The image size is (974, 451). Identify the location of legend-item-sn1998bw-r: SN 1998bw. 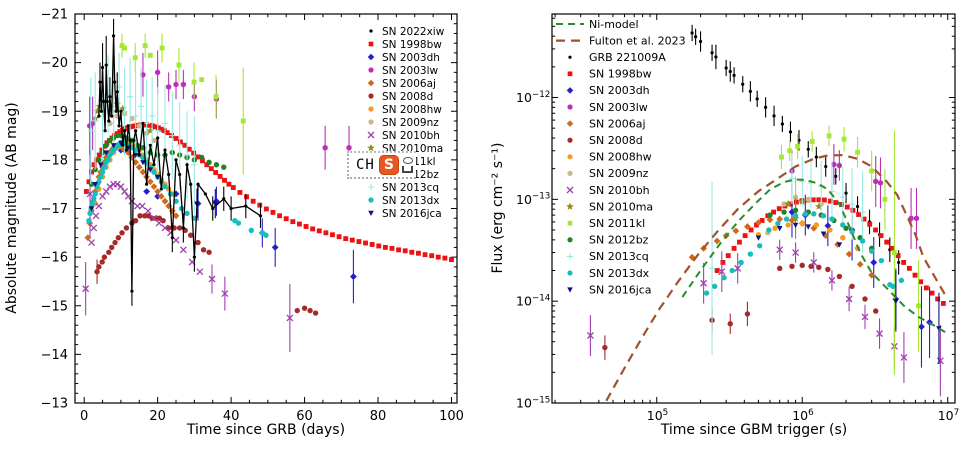
(609, 74).